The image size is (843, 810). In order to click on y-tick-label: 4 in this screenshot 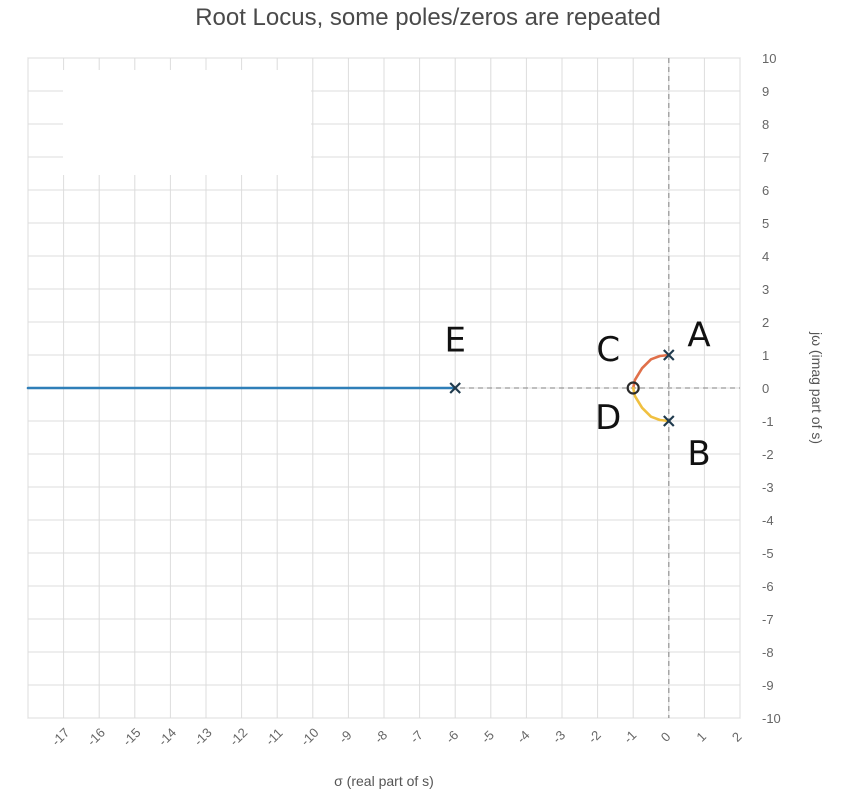, I will do `click(765, 256)`.